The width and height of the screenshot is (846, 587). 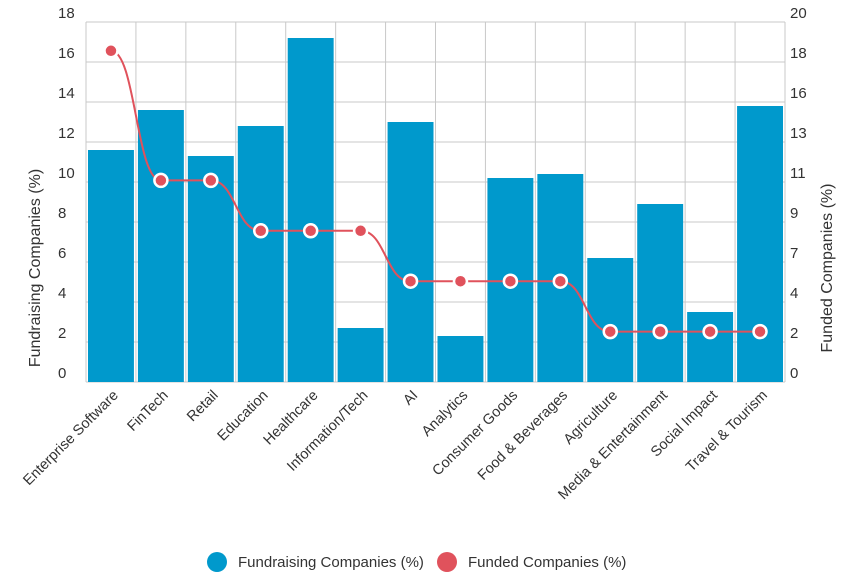 What do you see at coordinates (203, 407) in the screenshot?
I see `category-label: Retail` at bounding box center [203, 407].